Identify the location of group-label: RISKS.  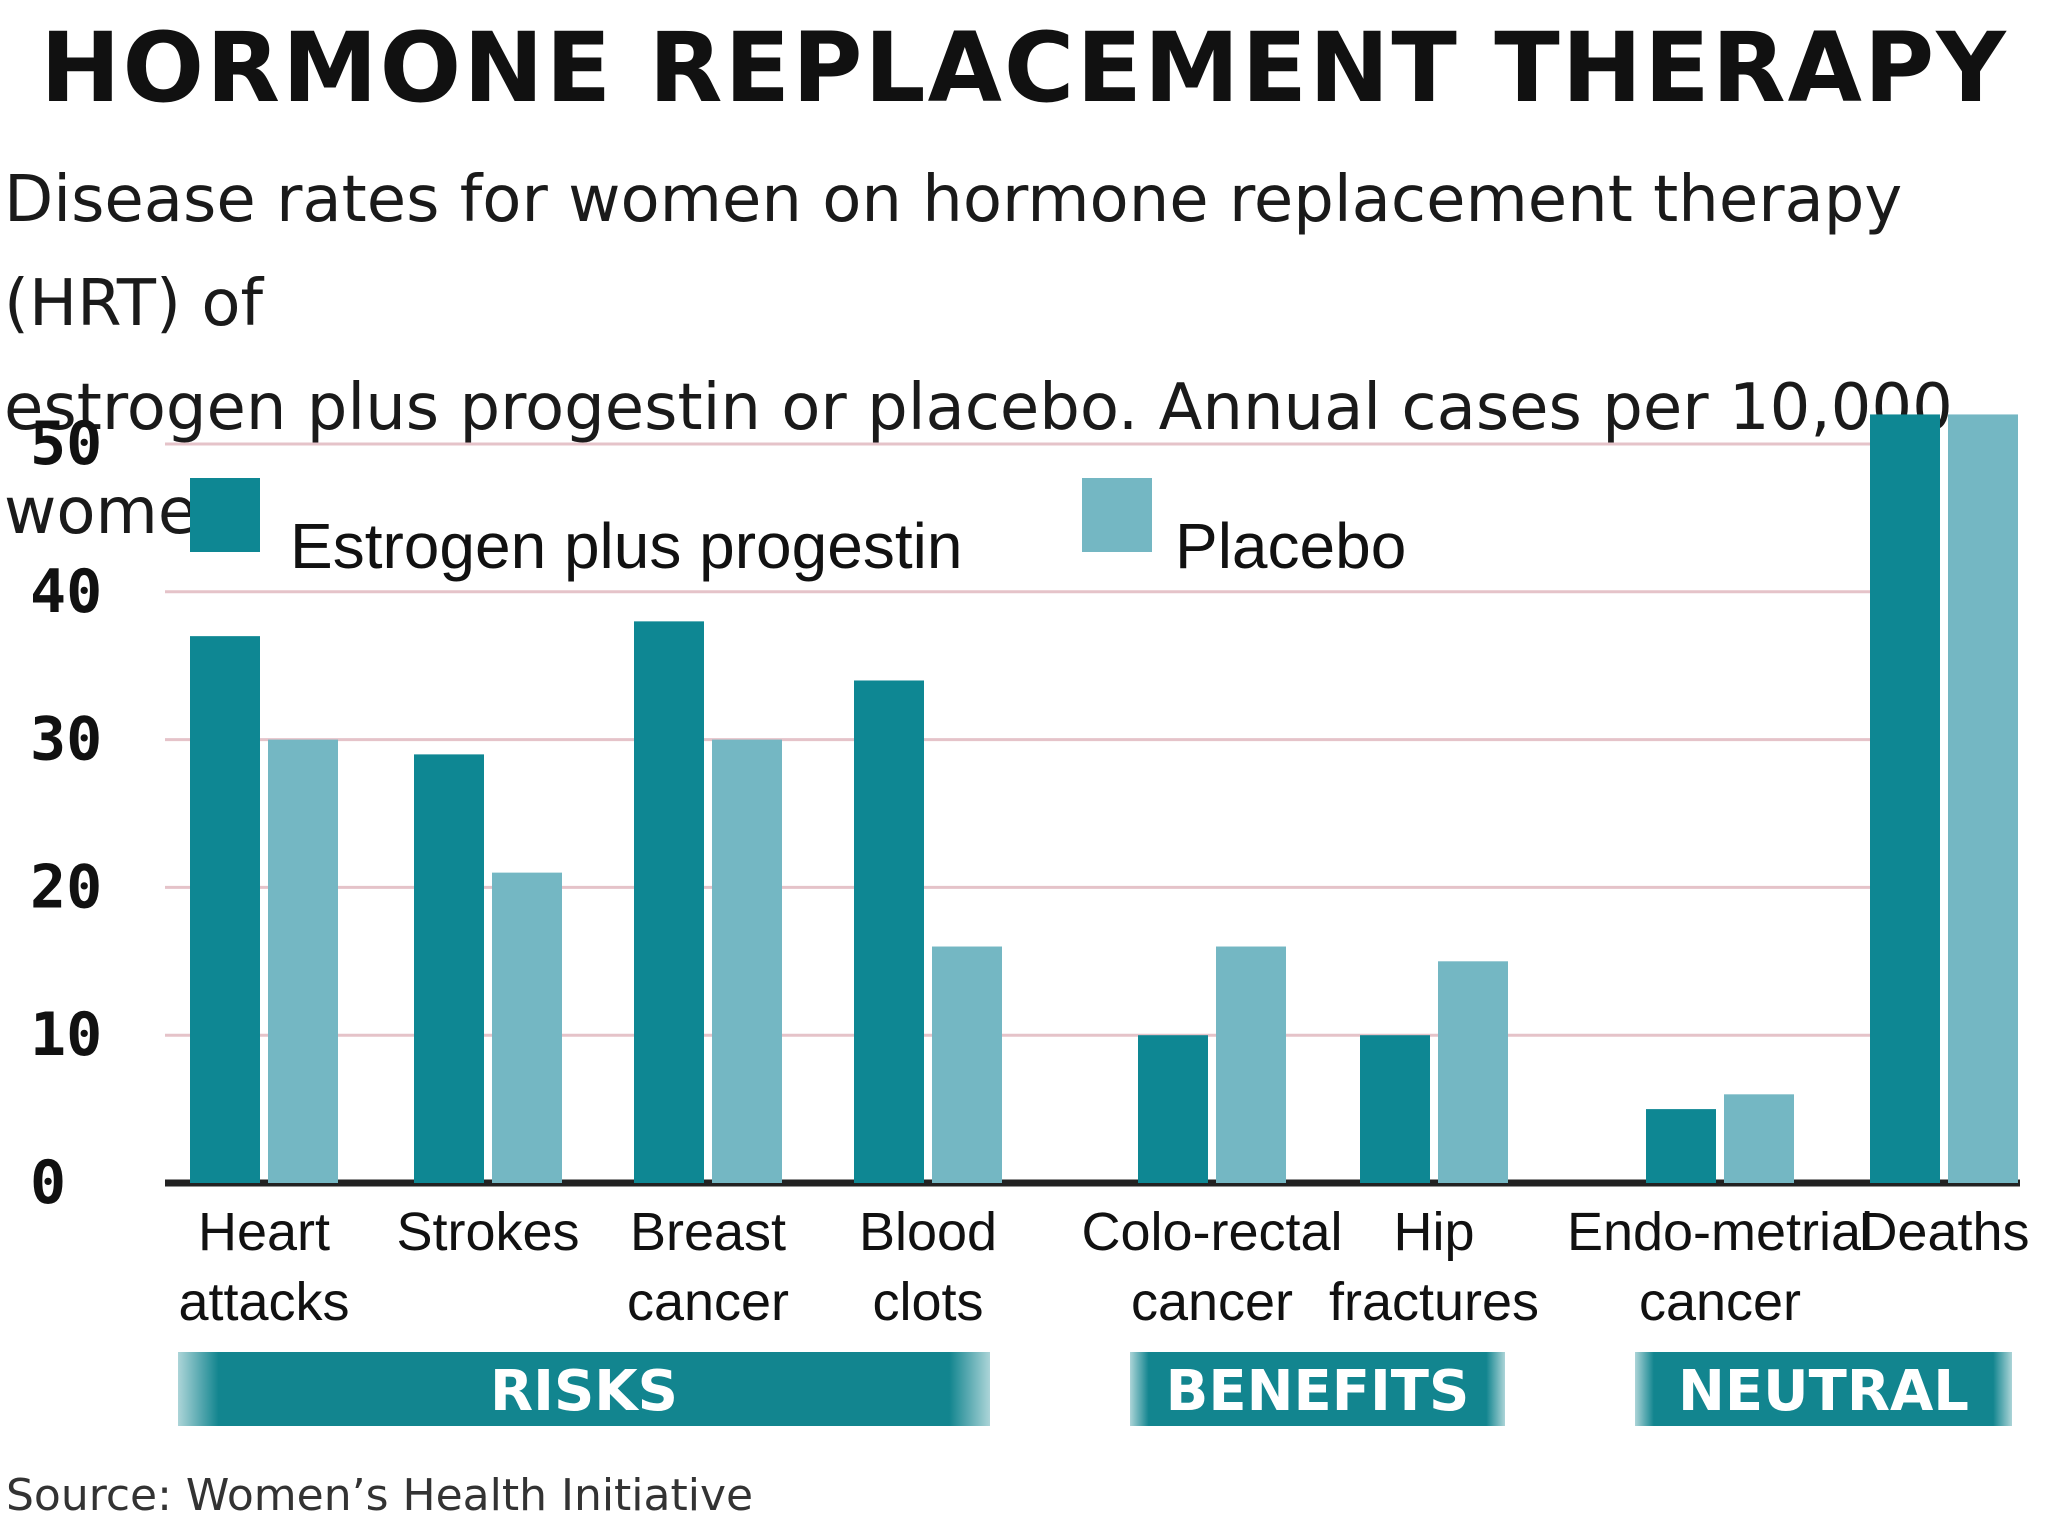
(584, 1391).